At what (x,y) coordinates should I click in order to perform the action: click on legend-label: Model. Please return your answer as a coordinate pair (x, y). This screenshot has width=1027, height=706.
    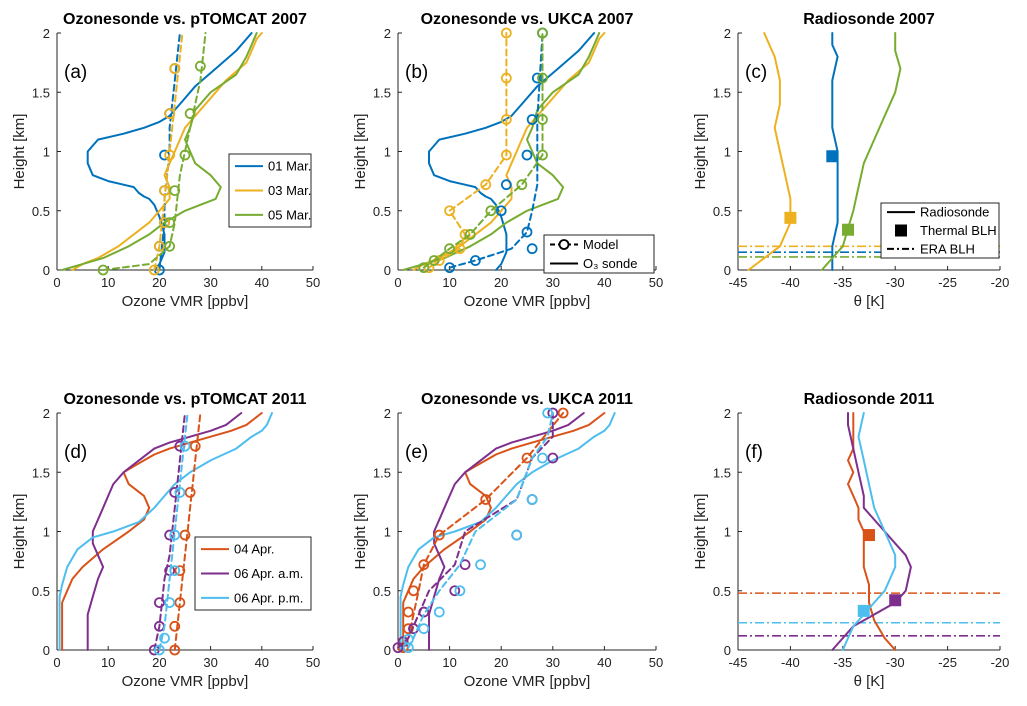
    Looking at the image, I should click on (601, 244).